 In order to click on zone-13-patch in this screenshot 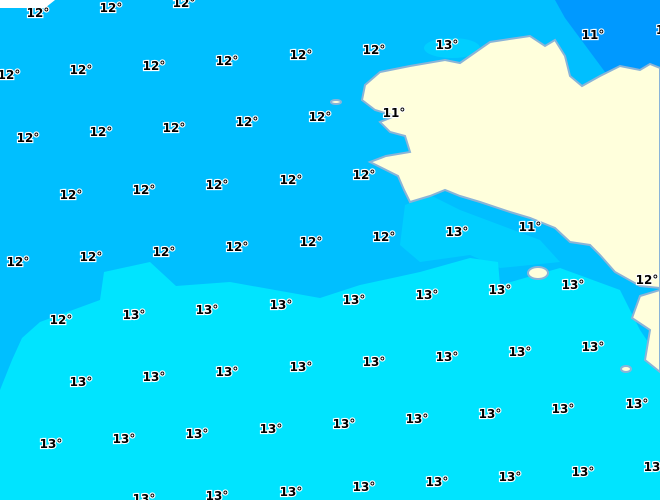, I will do `click(452, 48)`.